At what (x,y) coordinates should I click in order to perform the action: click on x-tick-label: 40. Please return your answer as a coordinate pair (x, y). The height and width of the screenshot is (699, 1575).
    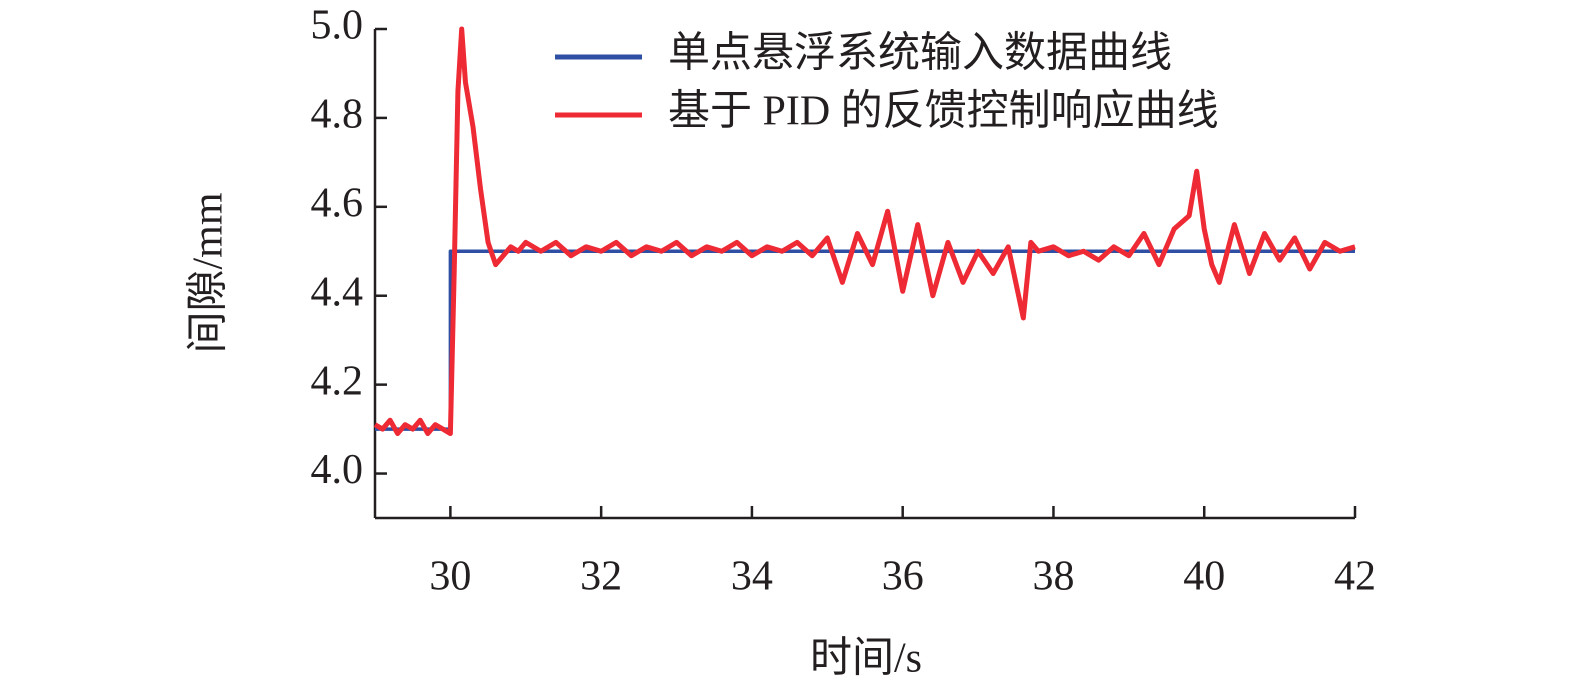
    Looking at the image, I should click on (1204, 577).